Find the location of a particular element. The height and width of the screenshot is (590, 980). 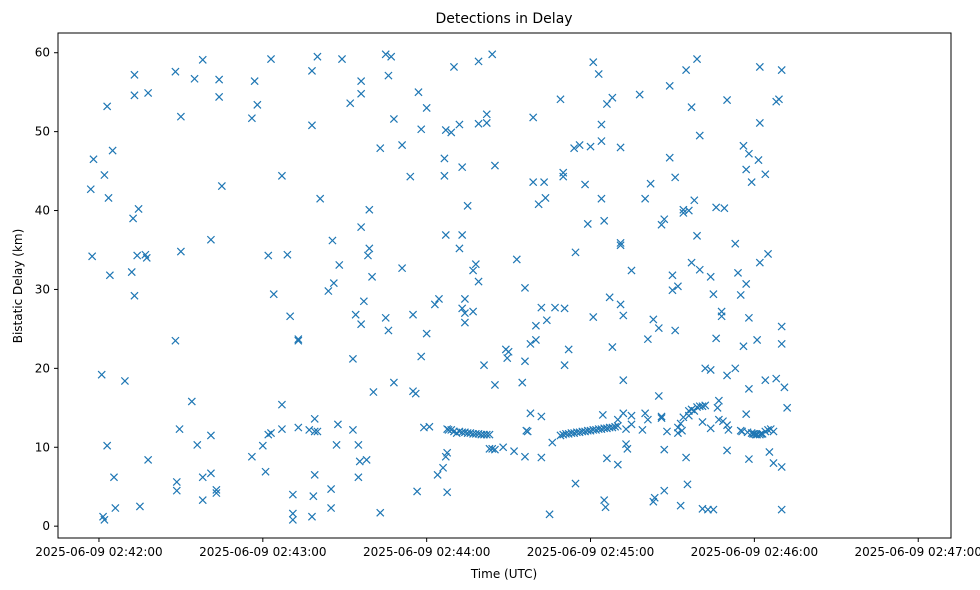

y-tick-label: 50 is located at coordinates (42, 132).